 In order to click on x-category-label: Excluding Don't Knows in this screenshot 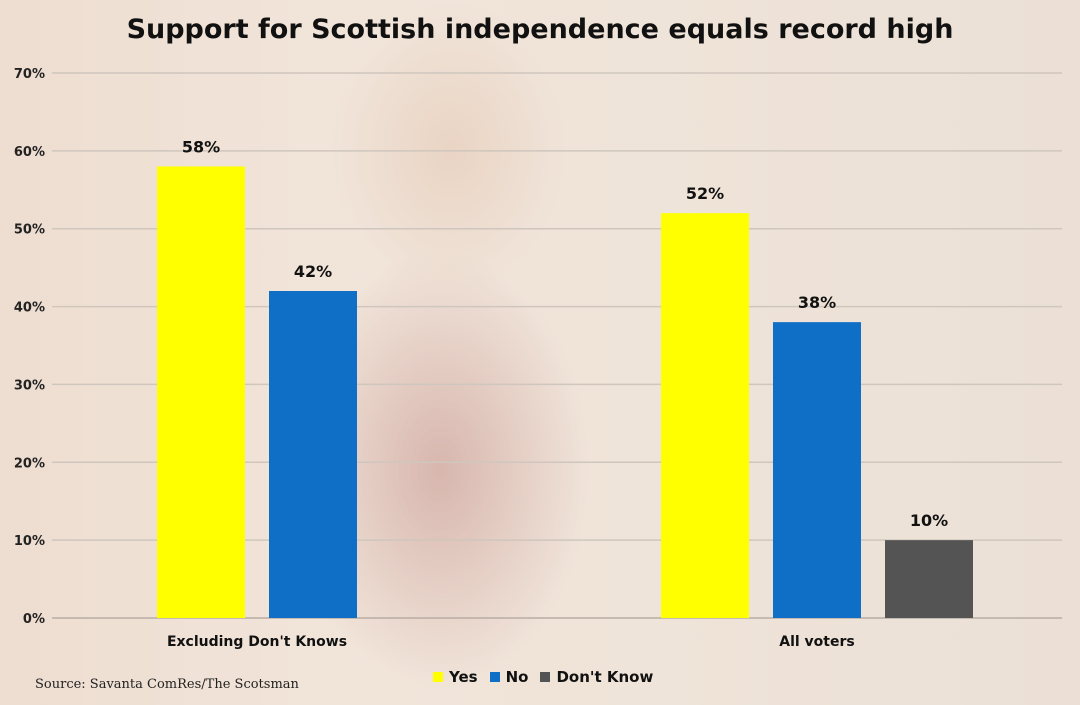, I will do `click(257, 642)`.